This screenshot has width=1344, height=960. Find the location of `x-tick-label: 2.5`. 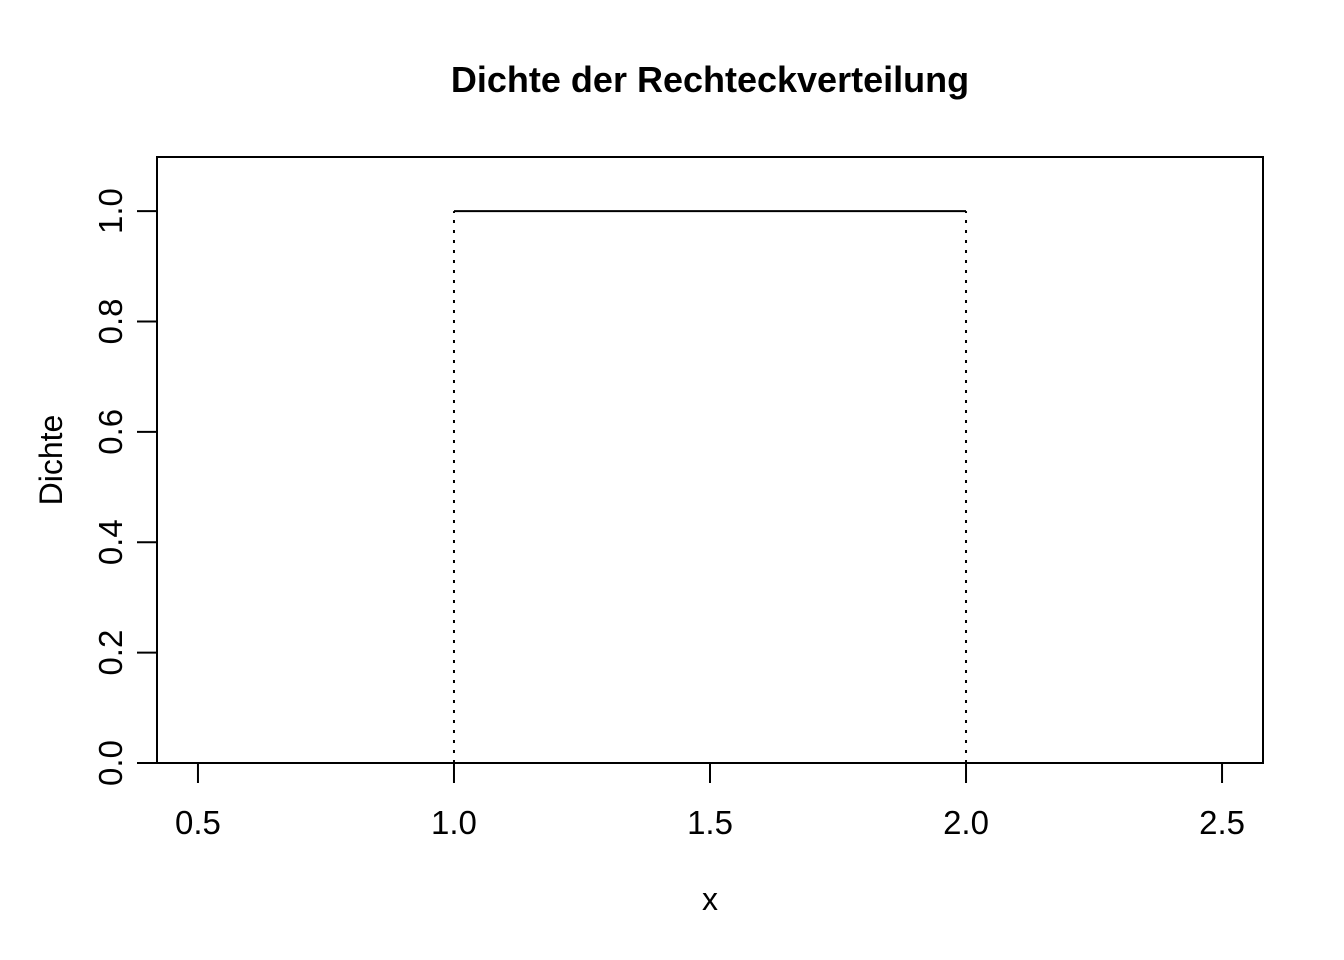

x-tick-label: 2.5 is located at coordinates (1222, 822).